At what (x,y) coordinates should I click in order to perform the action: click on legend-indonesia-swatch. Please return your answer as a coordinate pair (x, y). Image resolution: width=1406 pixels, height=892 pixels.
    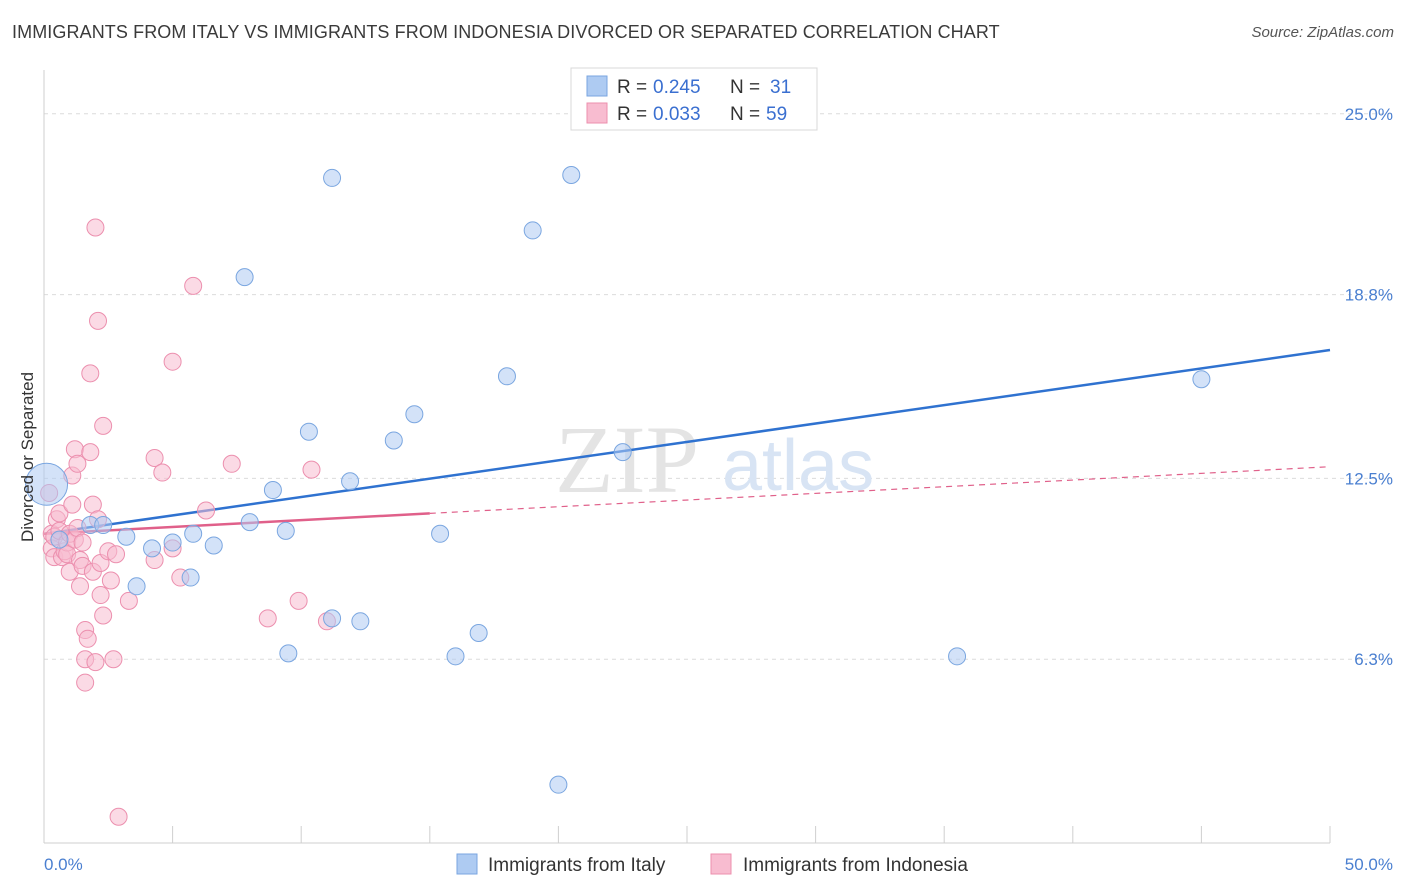
    Looking at the image, I should click on (597, 113).